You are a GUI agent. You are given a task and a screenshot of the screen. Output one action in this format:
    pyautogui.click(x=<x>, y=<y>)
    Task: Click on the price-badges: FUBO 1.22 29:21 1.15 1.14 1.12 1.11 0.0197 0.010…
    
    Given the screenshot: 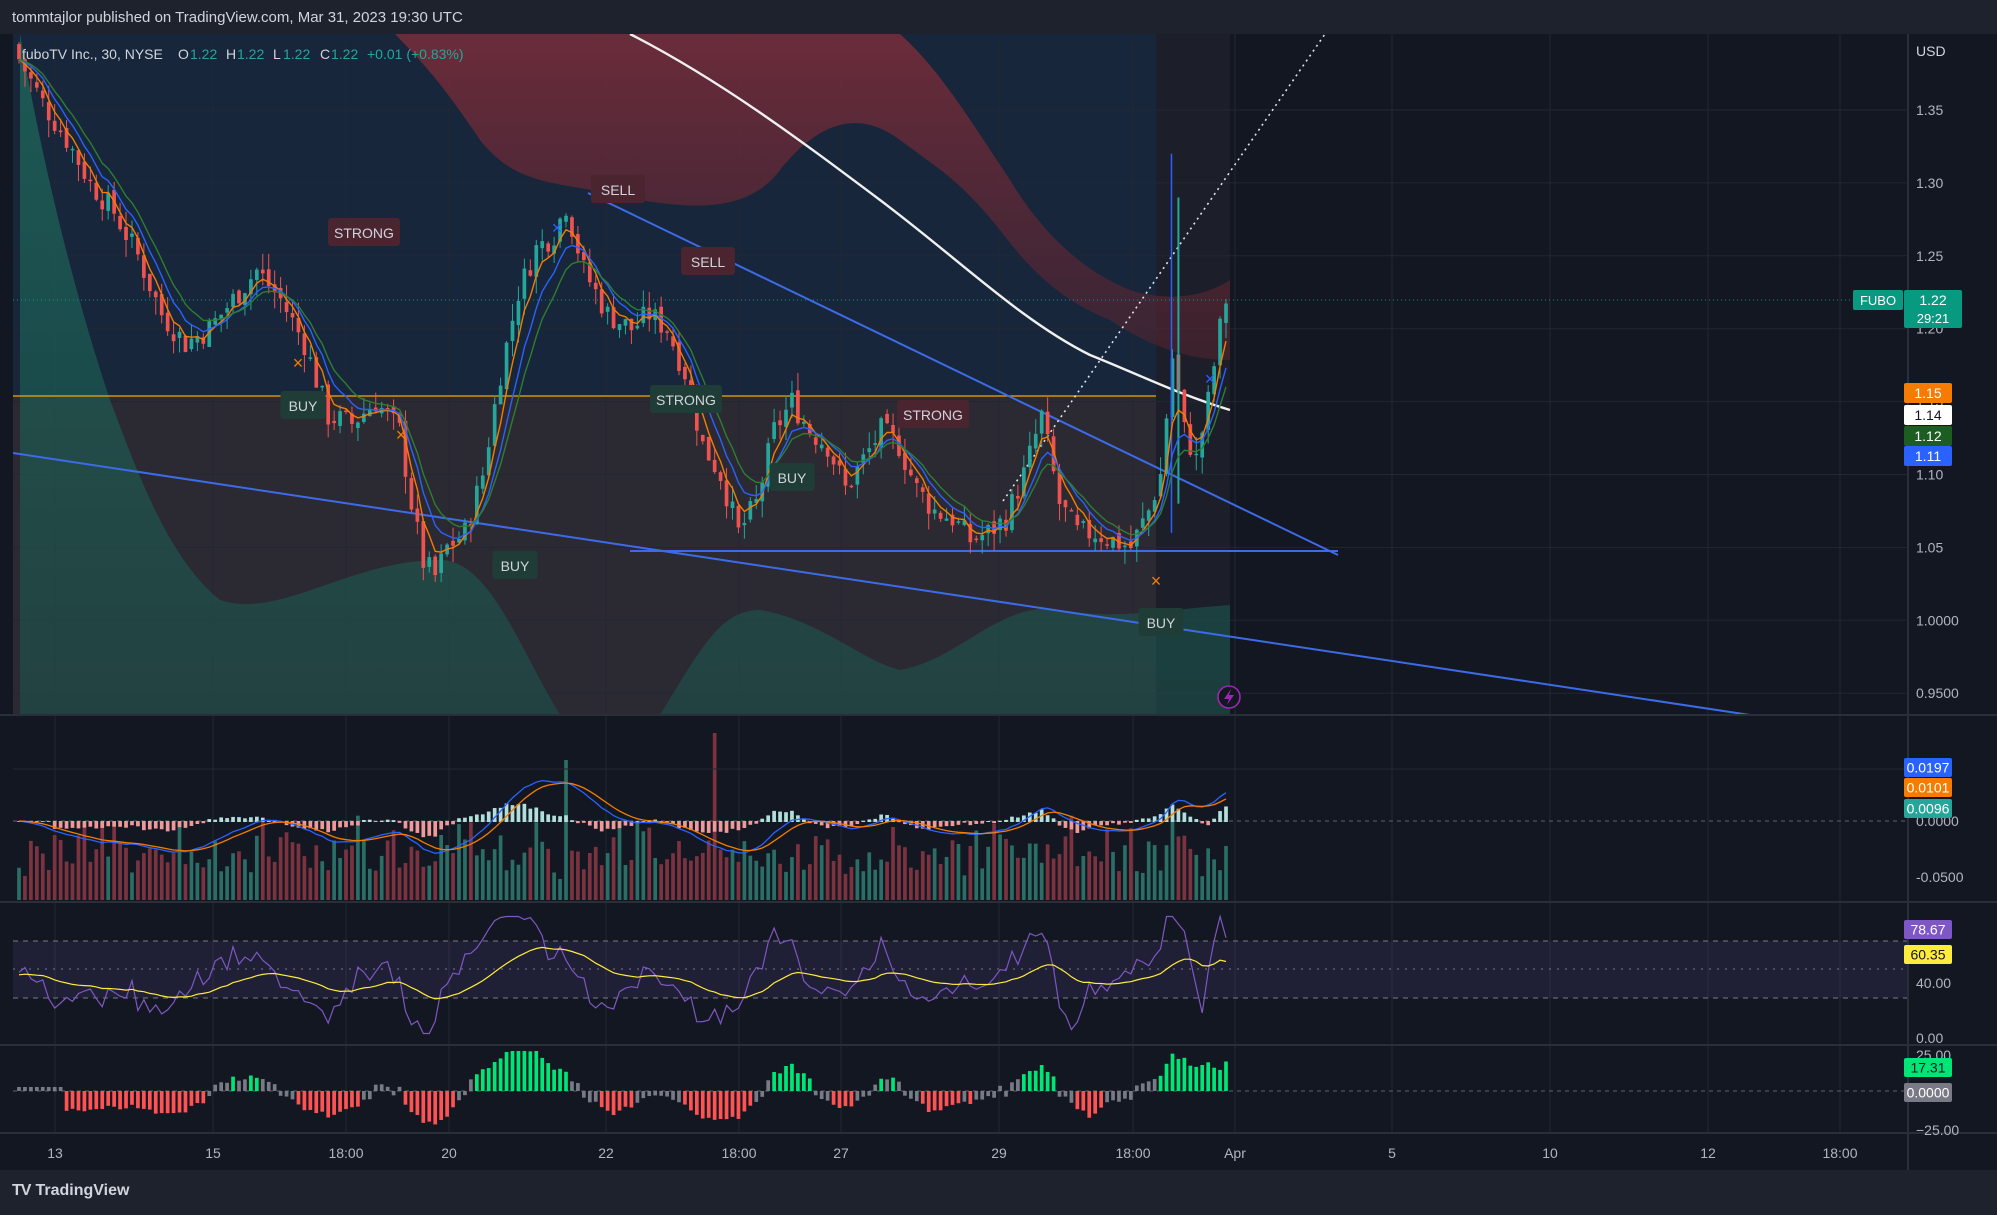 What is the action you would take?
    pyautogui.click(x=1907, y=696)
    